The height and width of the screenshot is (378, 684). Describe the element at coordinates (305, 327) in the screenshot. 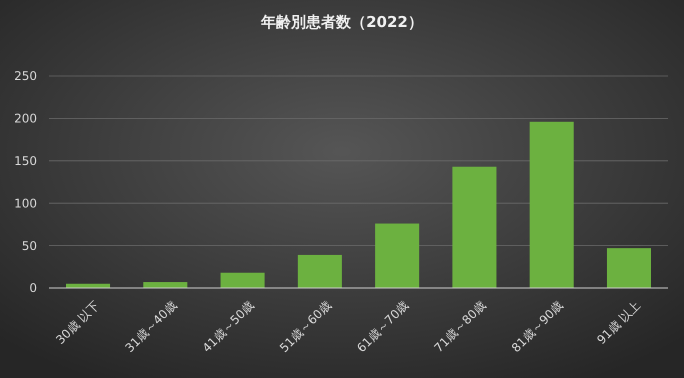

I see `x-tick-label: 51歳～60歳` at that location.